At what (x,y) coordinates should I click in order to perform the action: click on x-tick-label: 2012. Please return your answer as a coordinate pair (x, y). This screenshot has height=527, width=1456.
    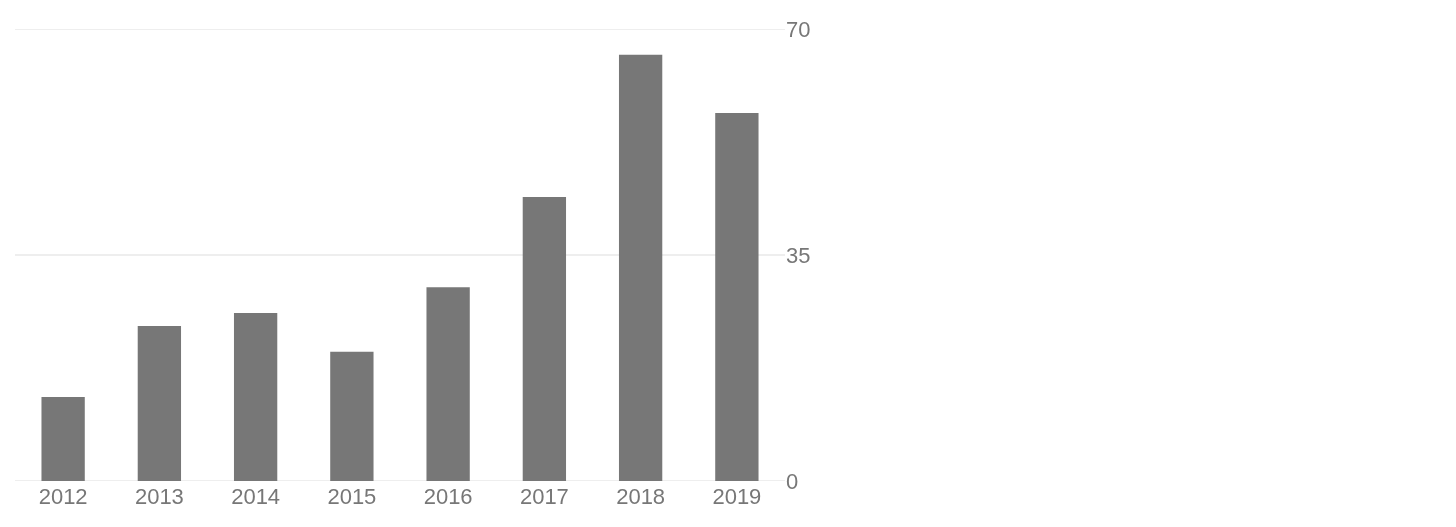
    Looking at the image, I should click on (63, 496).